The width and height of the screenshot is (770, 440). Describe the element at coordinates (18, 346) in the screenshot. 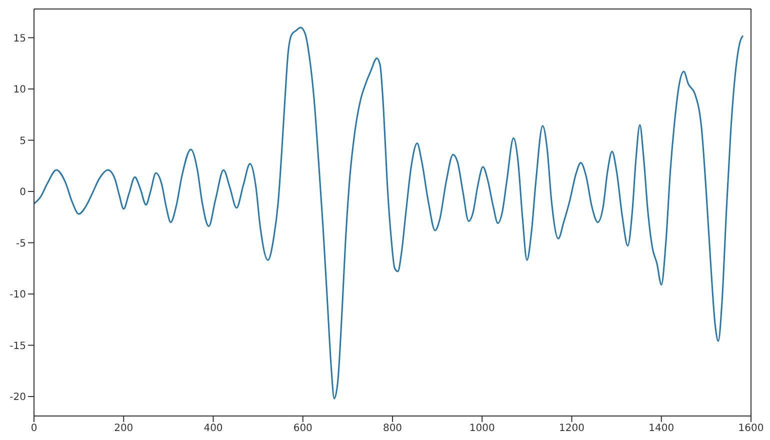

I see `y-tick-label: -15` at that location.